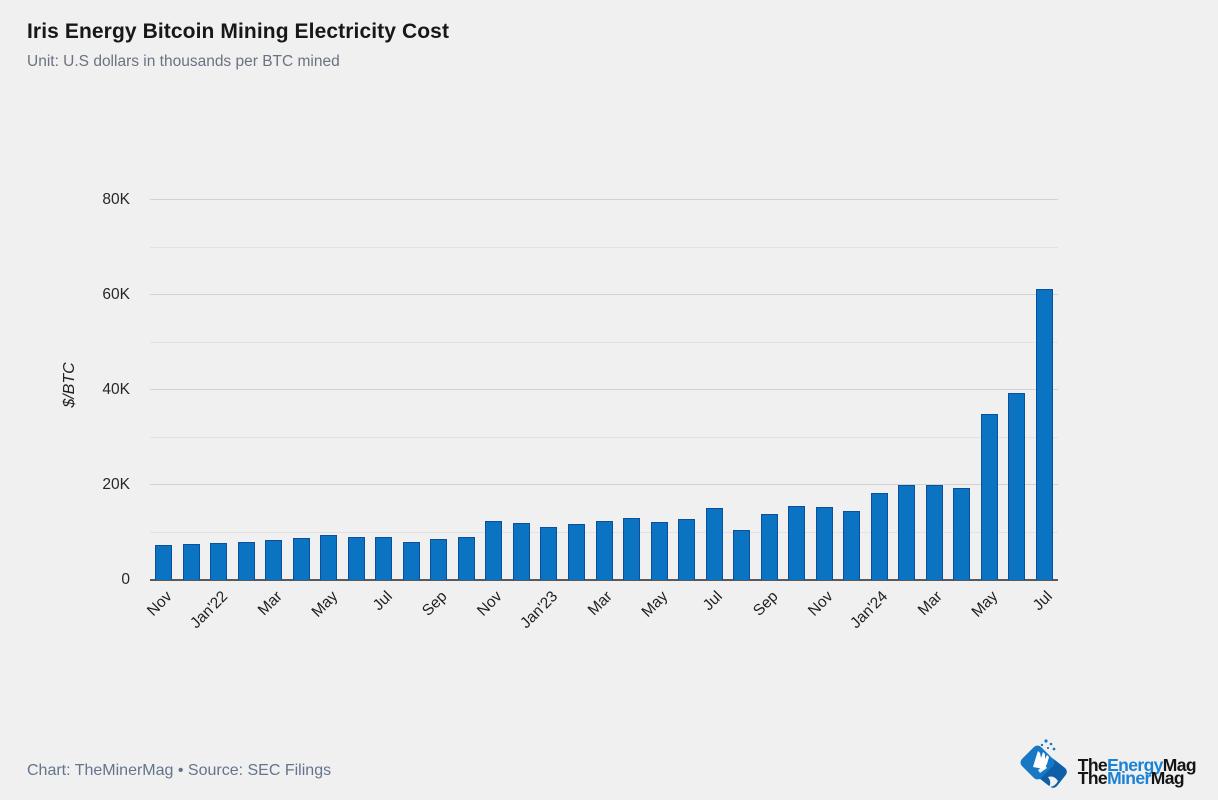  Describe the element at coordinates (1131, 778) in the screenshot. I see `wordmark-line-miner: TheMinerMag` at that location.